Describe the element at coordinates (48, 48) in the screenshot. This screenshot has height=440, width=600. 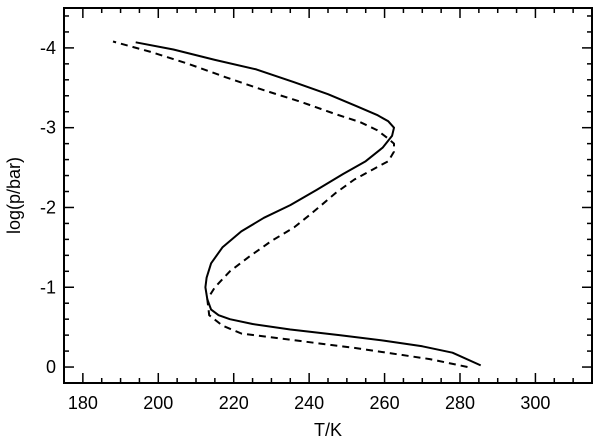
I see `y-tick-label: -4` at that location.